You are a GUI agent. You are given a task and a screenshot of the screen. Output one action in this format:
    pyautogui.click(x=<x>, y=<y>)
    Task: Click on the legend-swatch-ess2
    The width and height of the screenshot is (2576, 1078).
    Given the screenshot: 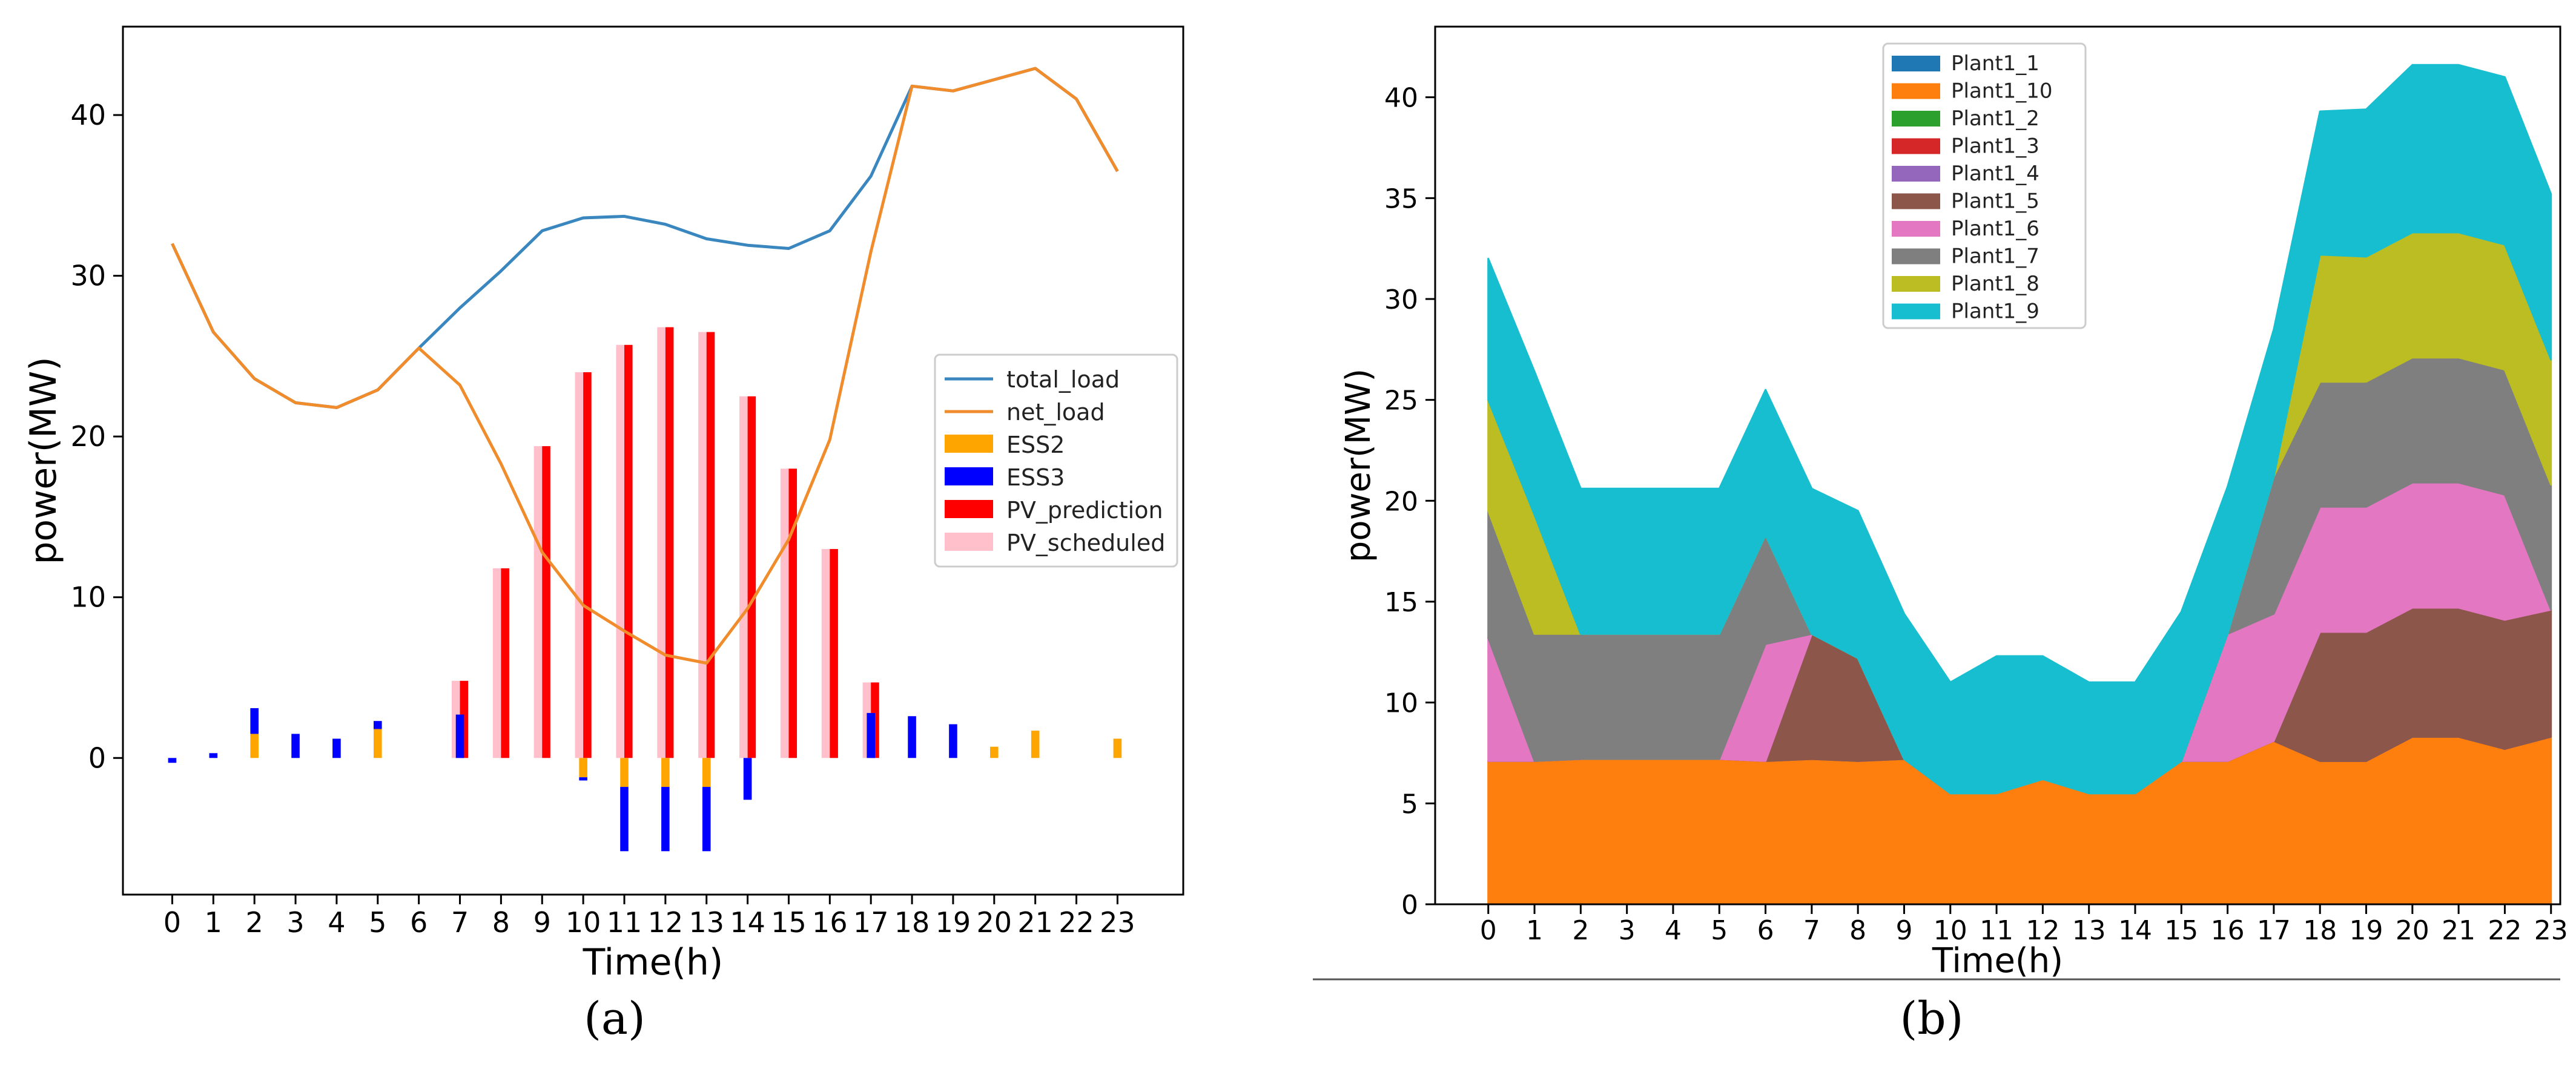 What is the action you would take?
    pyautogui.click(x=969, y=444)
    